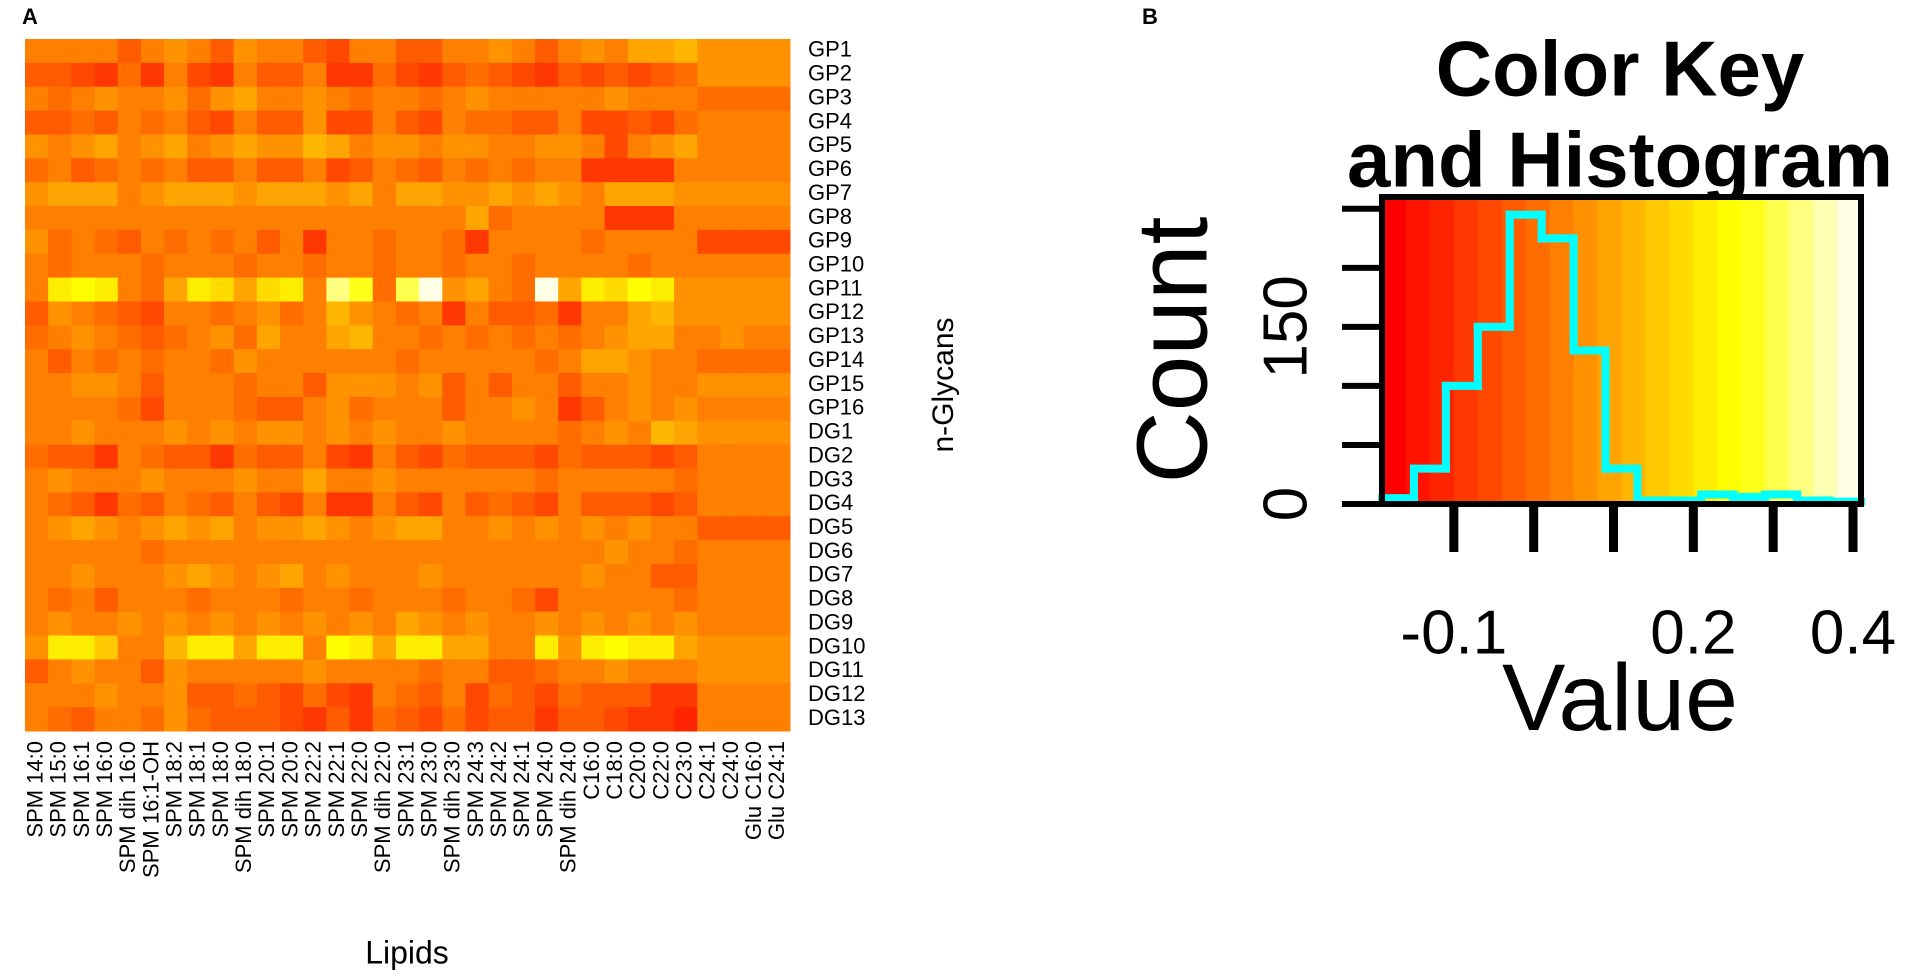 The width and height of the screenshot is (1926, 977). What do you see at coordinates (637, 770) in the screenshot?
I see `column-label: C20:0` at bounding box center [637, 770].